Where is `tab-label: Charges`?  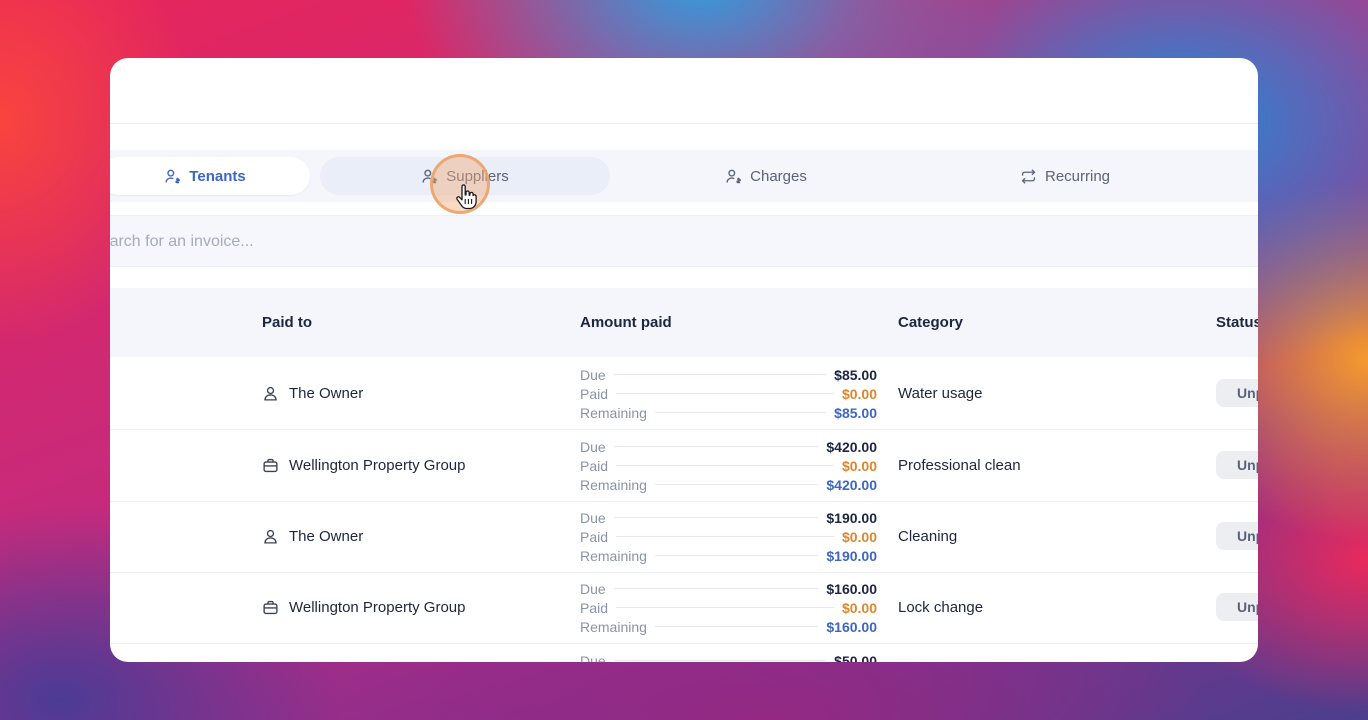
tab-label: Charges is located at coordinates (778, 176).